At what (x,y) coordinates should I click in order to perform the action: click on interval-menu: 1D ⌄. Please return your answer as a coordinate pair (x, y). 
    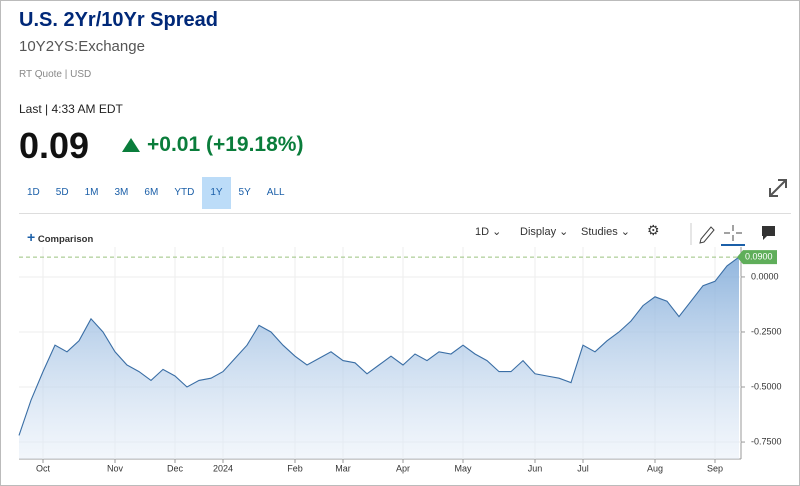
    Looking at the image, I should click on (488, 232).